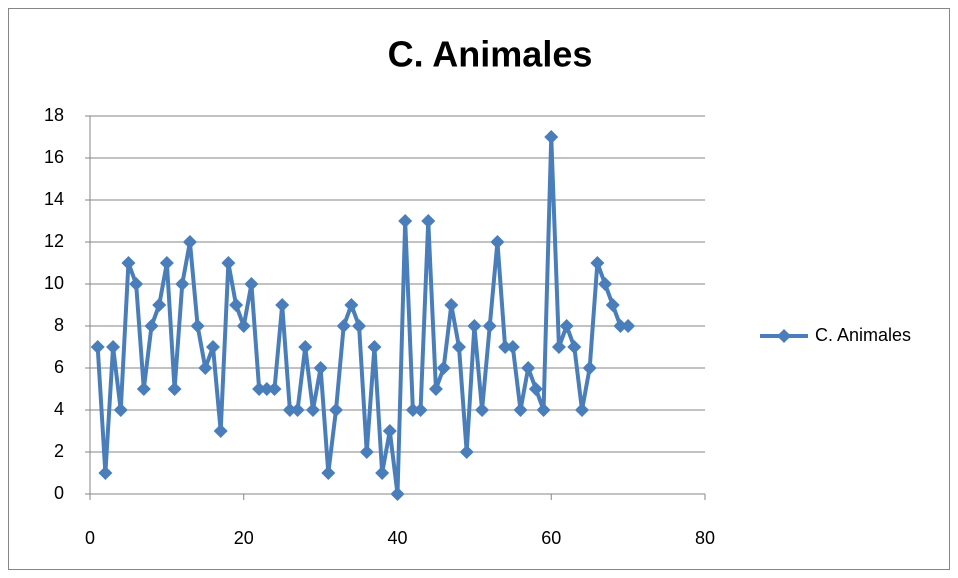 The width and height of the screenshot is (958, 578). I want to click on y-tick-label: 10, so click(54, 283).